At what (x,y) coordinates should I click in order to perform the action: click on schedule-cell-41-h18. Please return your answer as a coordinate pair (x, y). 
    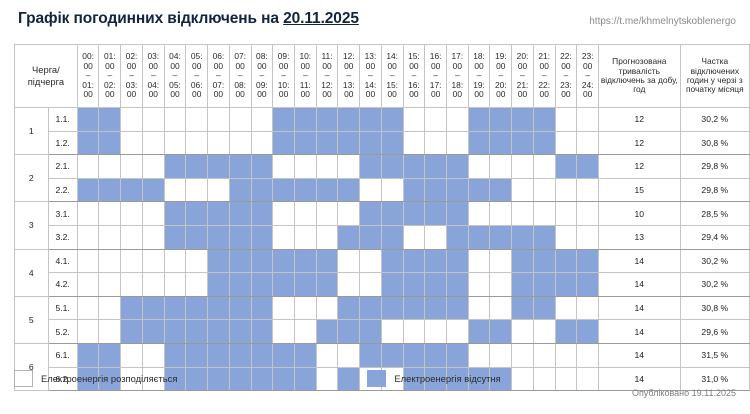
    Looking at the image, I should click on (479, 261).